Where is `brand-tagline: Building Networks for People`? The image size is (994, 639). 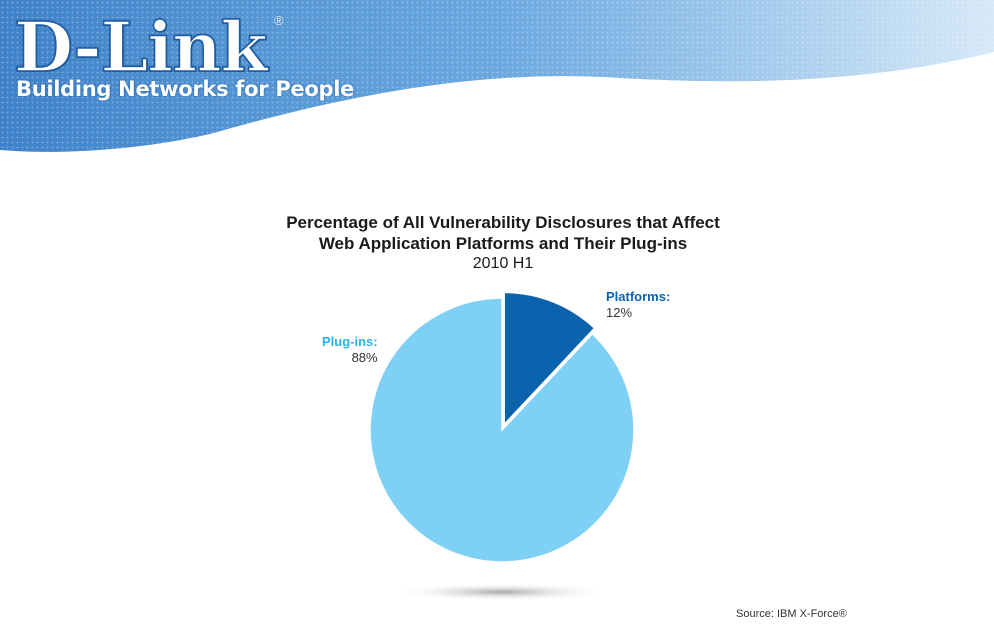 brand-tagline: Building Networks for People is located at coordinates (185, 89).